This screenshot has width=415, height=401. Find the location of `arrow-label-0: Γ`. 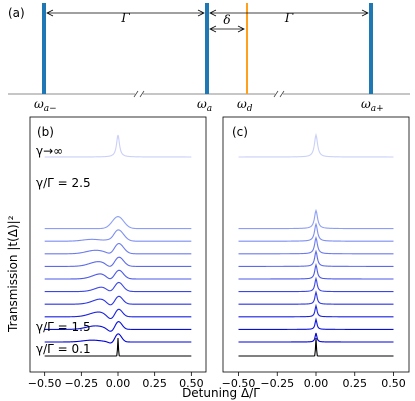

arrow-label-0: Γ is located at coordinates (125, 18).